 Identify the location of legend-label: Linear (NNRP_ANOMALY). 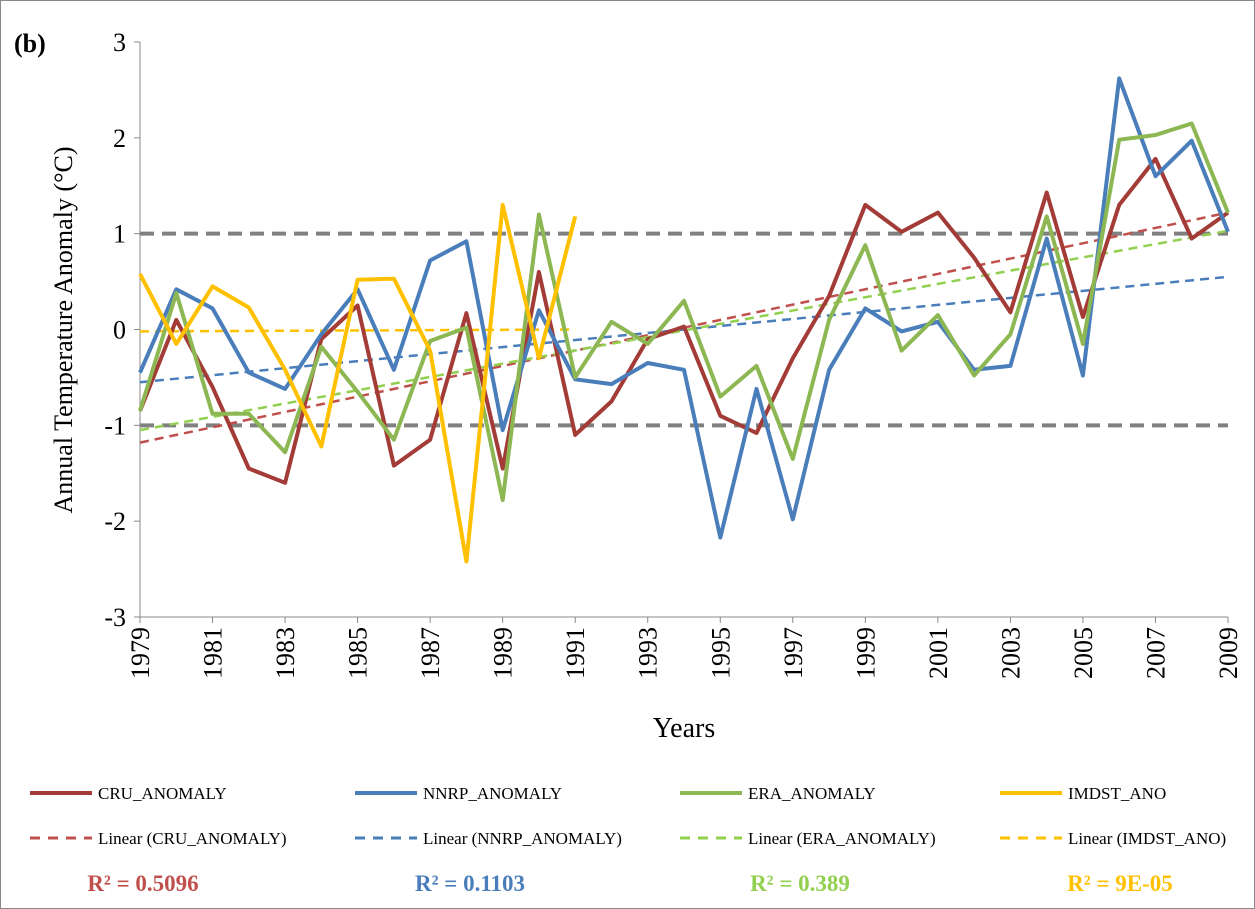
(522, 838).